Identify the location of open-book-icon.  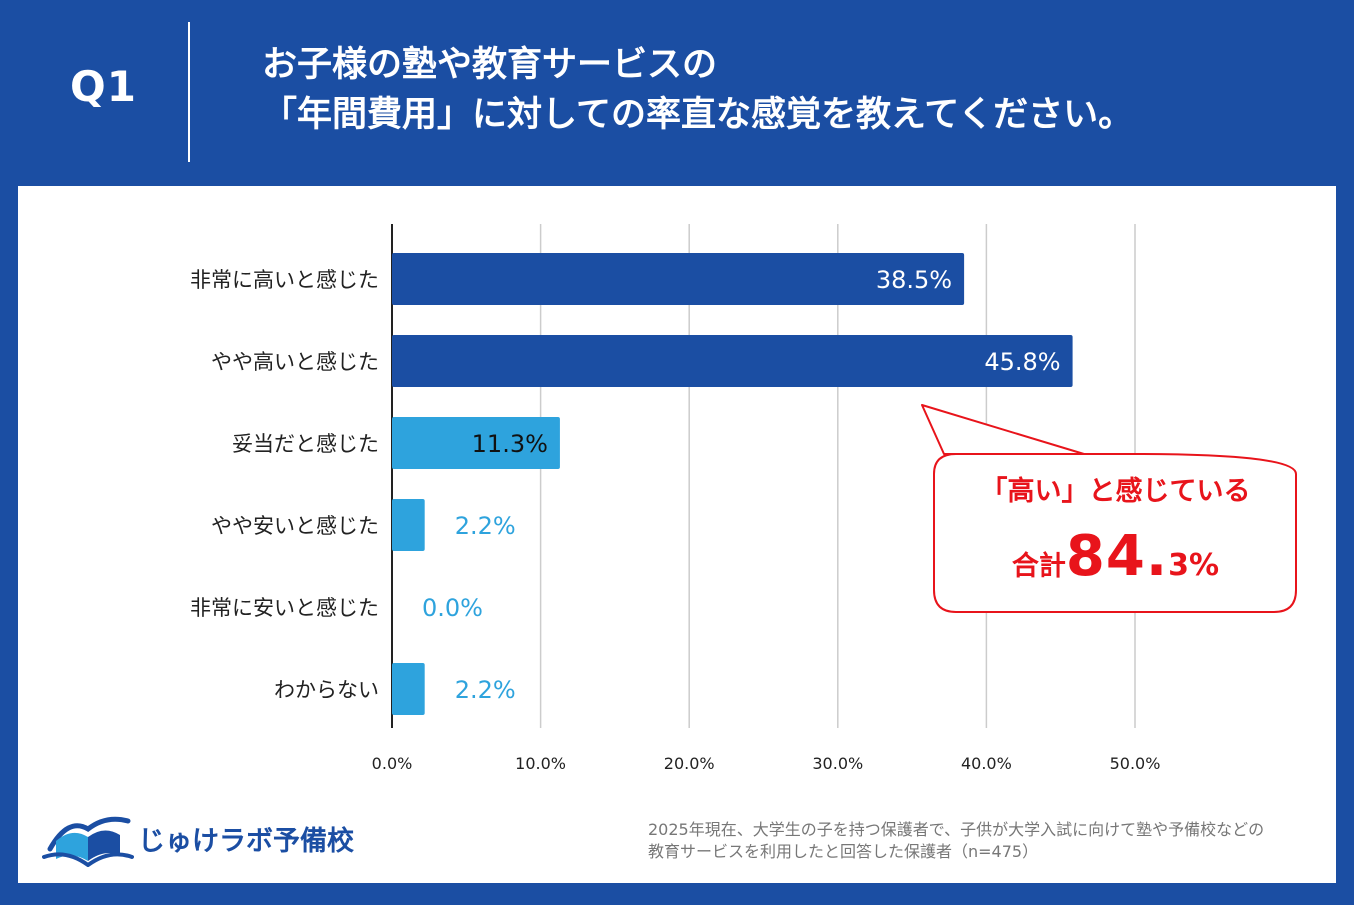
(88, 842).